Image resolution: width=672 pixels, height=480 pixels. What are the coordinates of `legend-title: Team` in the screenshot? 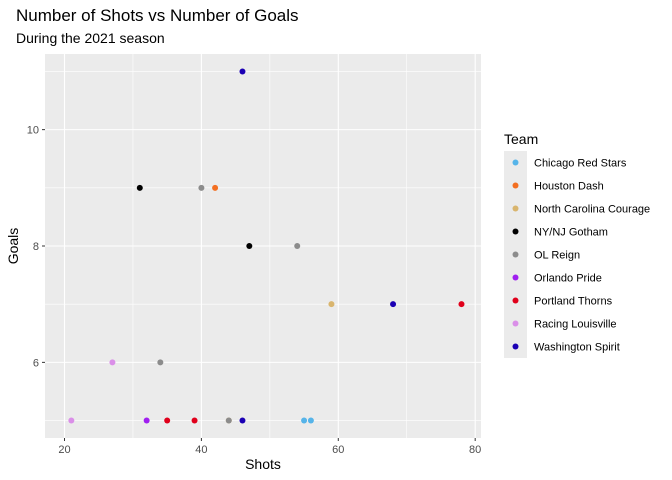 It's located at (521, 139).